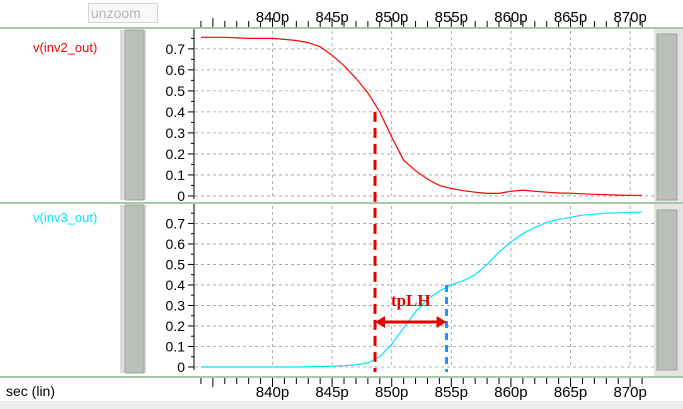 The height and width of the screenshot is (409, 683). What do you see at coordinates (31, 391) in the screenshot?
I see `x-axis-label: sec (lin)` at bounding box center [31, 391].